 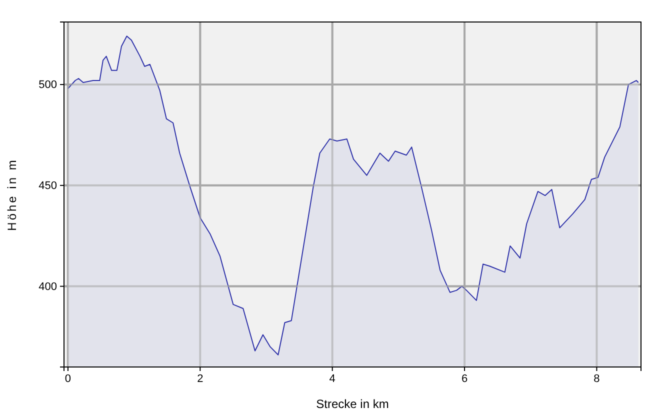 I want to click on x-tick-label: 4, so click(x=332, y=378).